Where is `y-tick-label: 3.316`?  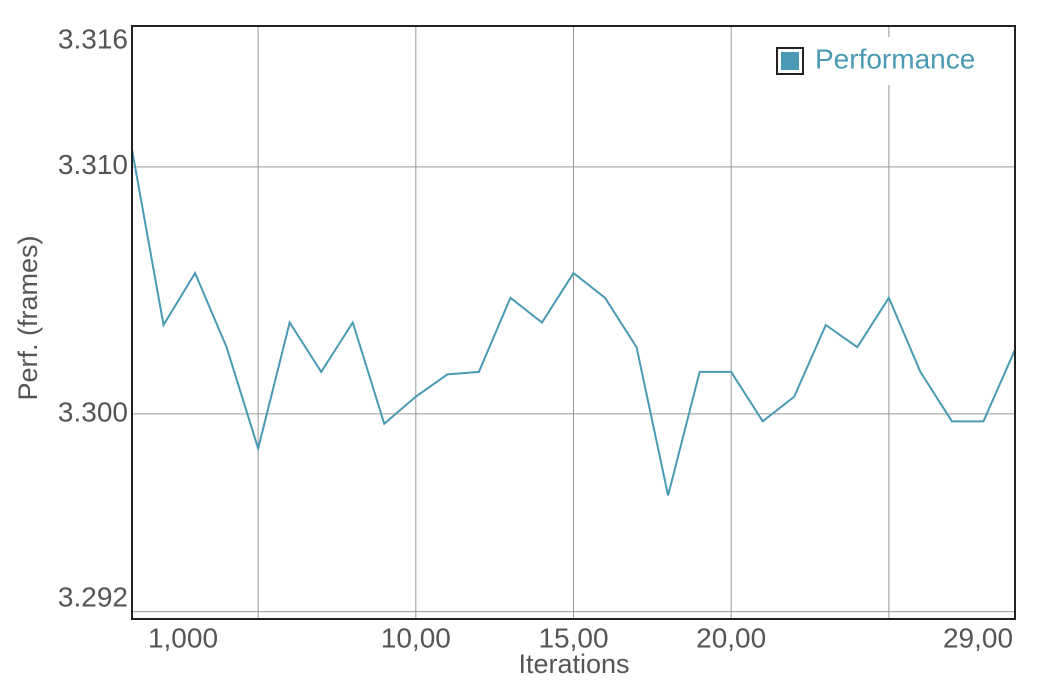
y-tick-label: 3.316 is located at coordinates (93, 38).